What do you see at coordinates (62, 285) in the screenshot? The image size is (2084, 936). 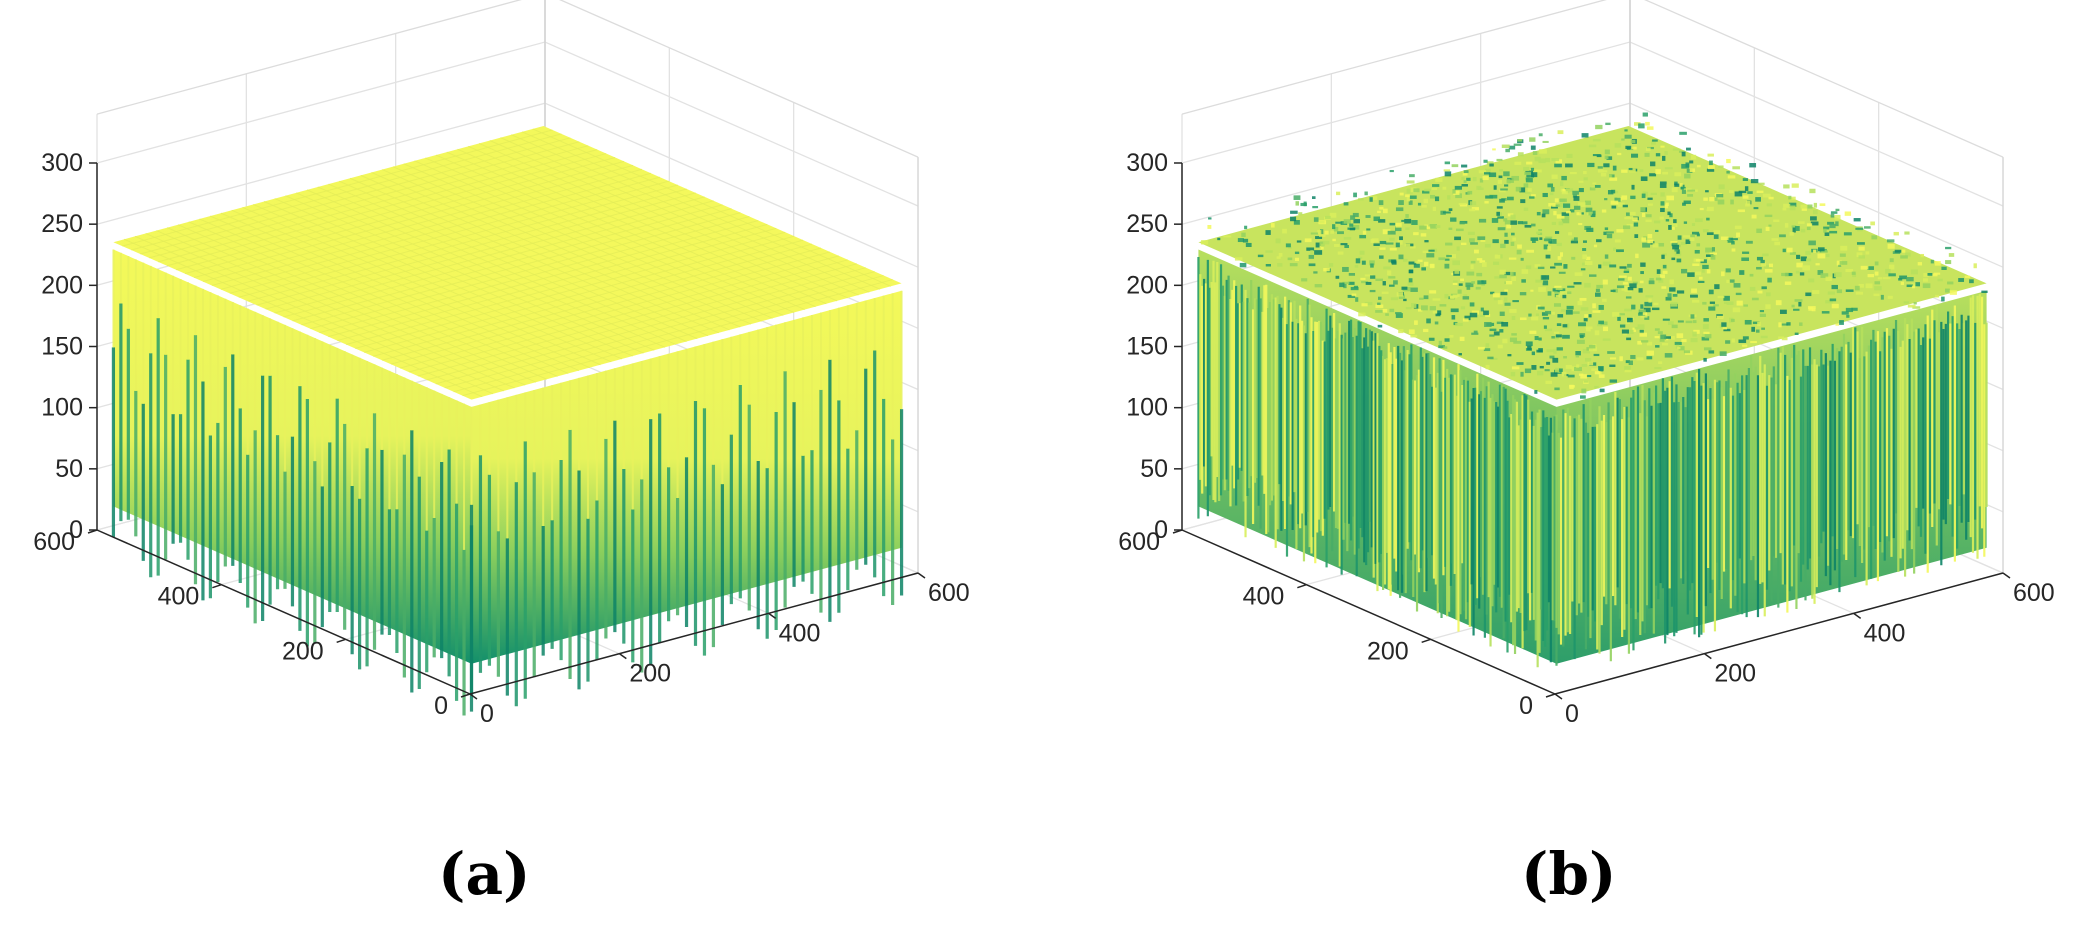 I see `z-tick-label: 200` at bounding box center [62, 285].